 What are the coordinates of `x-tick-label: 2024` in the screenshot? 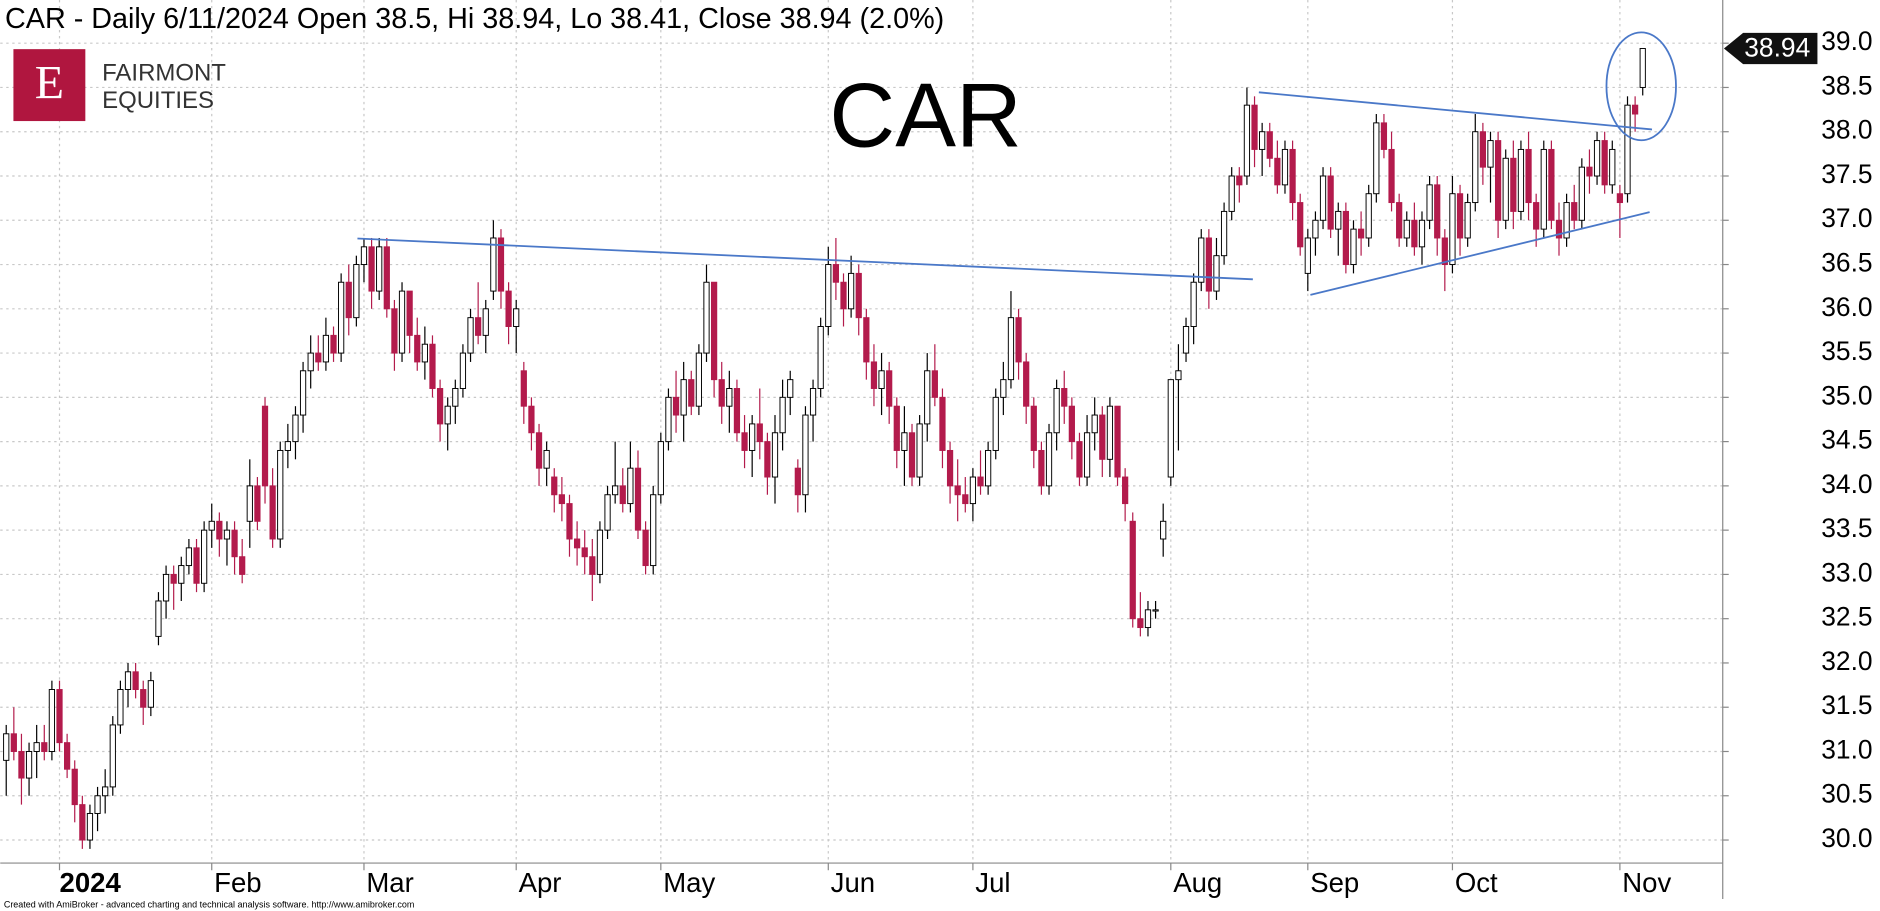 It's located at (91, 882).